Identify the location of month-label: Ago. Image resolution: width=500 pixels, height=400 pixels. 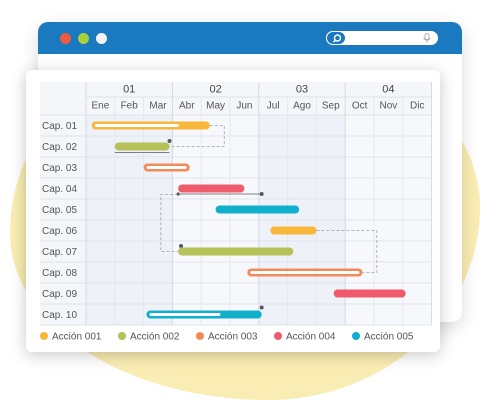
(302, 106).